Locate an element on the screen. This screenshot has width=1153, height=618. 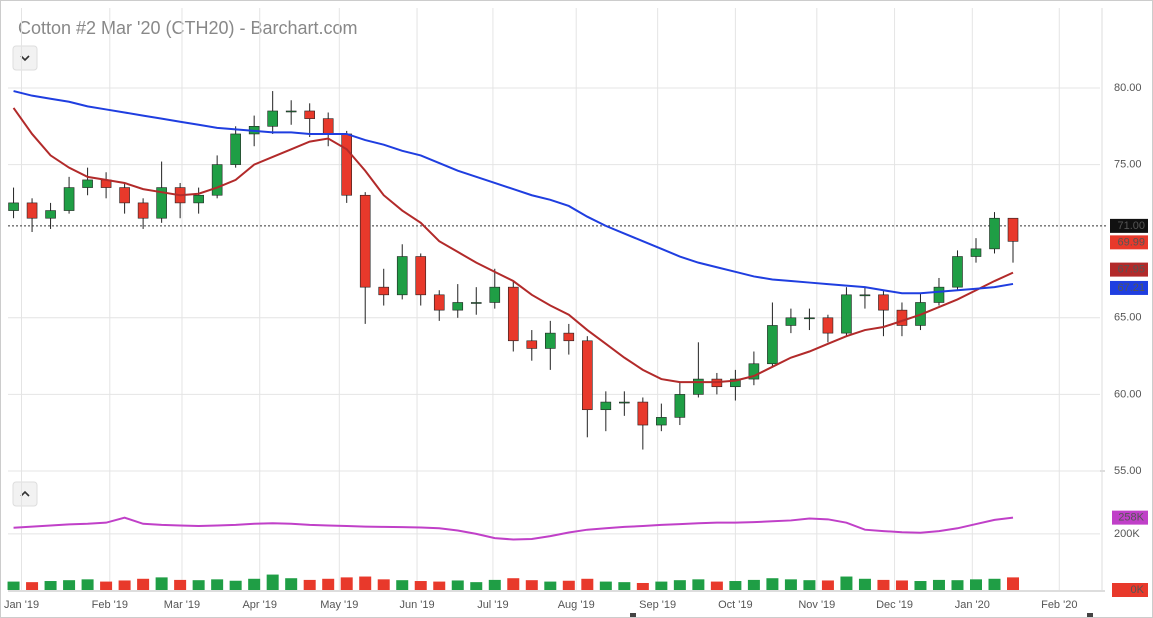
x-tick-label: Dec '19 is located at coordinates (894, 605).